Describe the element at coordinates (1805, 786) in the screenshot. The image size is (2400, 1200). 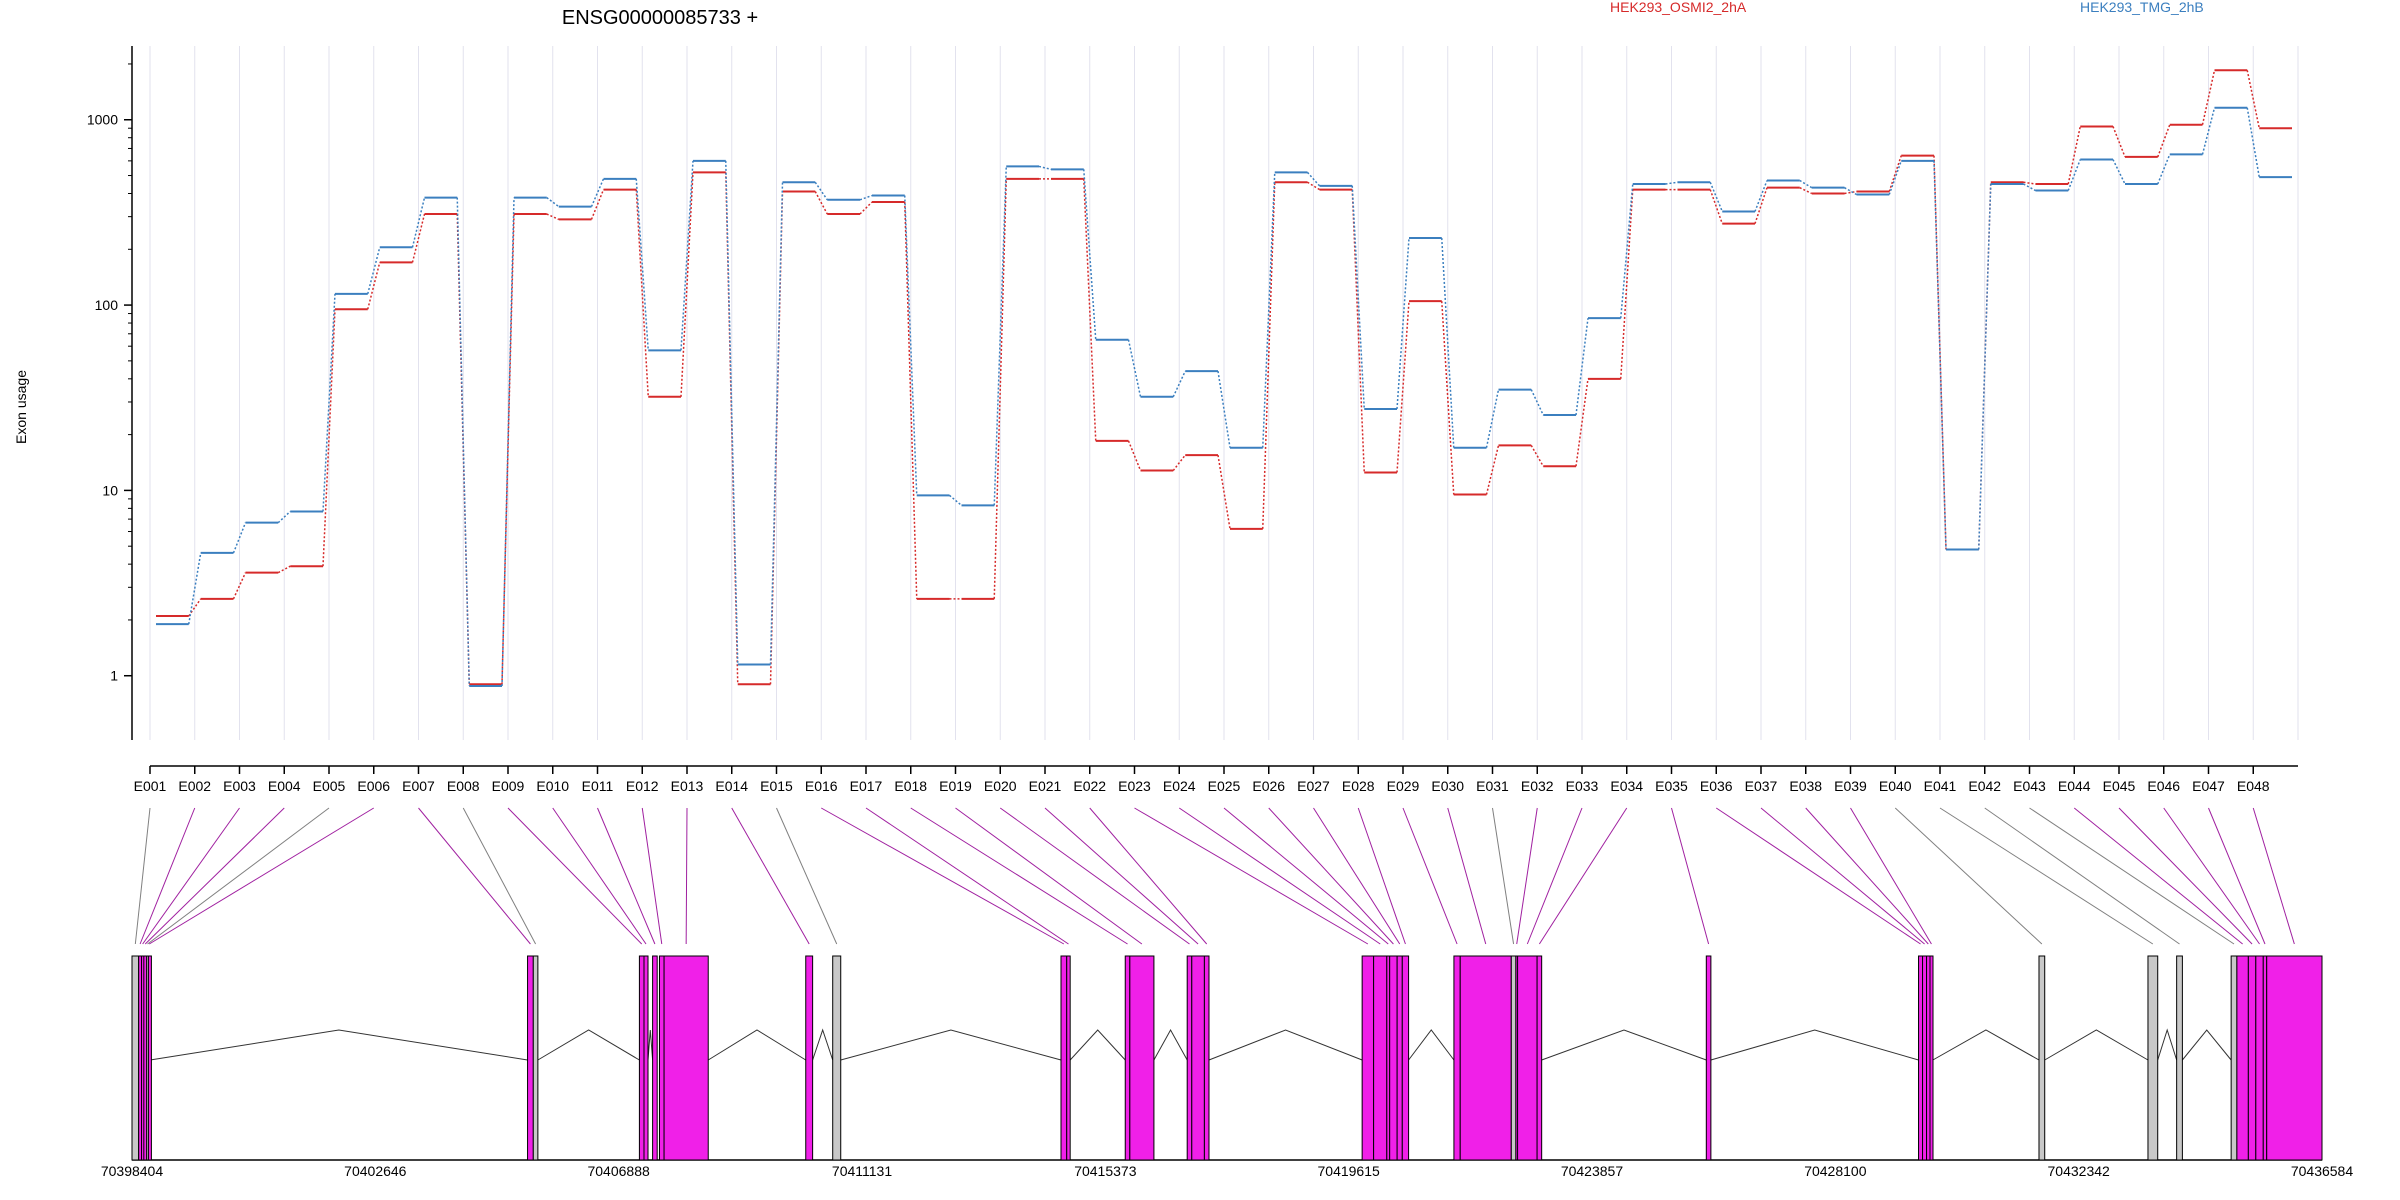
I see `x-tick-label: E038` at that location.